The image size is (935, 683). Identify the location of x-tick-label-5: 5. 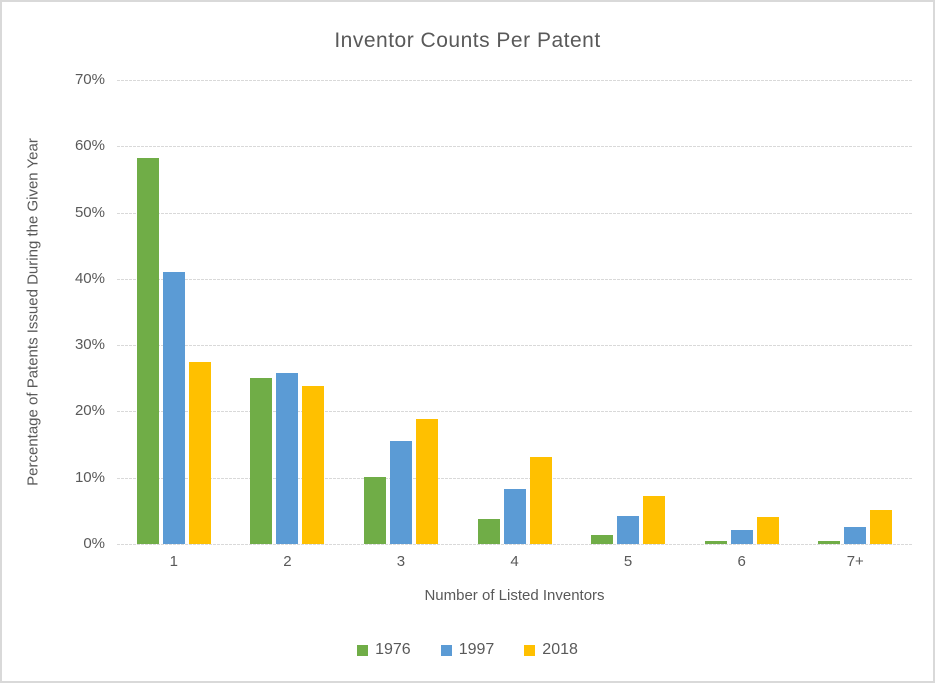
(628, 561).